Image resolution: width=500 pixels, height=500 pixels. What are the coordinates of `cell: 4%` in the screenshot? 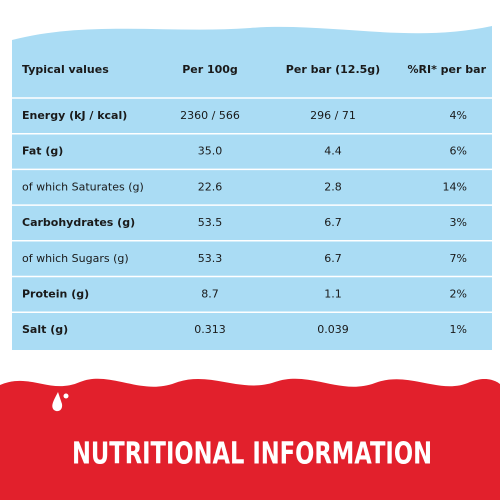 It's located at (458, 115).